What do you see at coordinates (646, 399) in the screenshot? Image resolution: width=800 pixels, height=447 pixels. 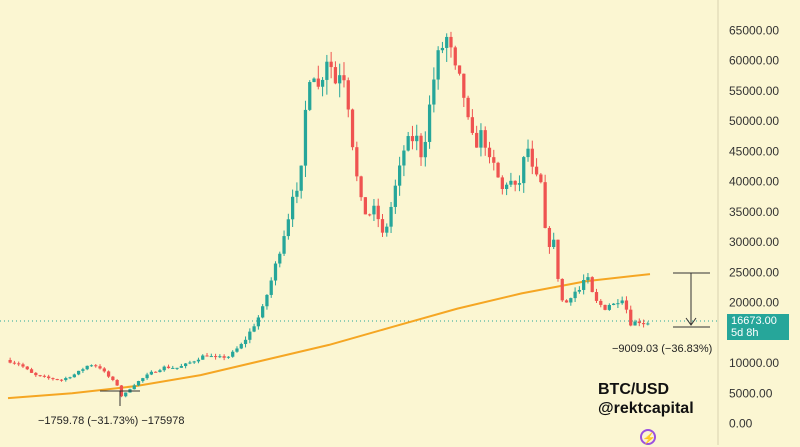 I see `watermark: BTC/USD @rektcapital` at bounding box center [646, 399].